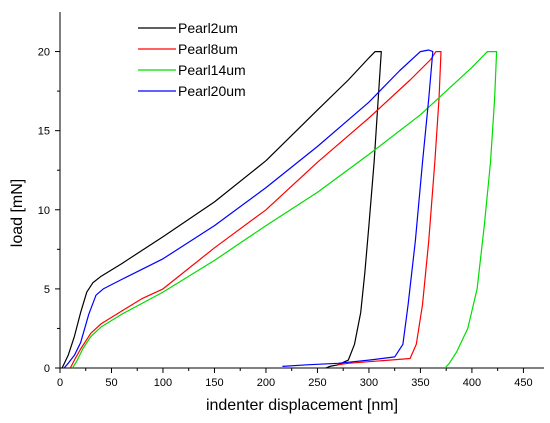  What do you see at coordinates (47, 369) in the screenshot?
I see `y-tick-label: 0` at bounding box center [47, 369].